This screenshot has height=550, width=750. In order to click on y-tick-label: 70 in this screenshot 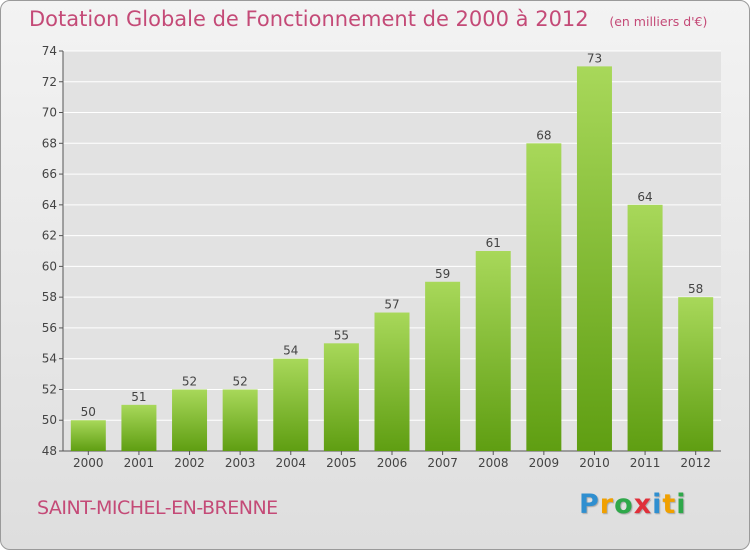, I will do `click(49, 113)`.